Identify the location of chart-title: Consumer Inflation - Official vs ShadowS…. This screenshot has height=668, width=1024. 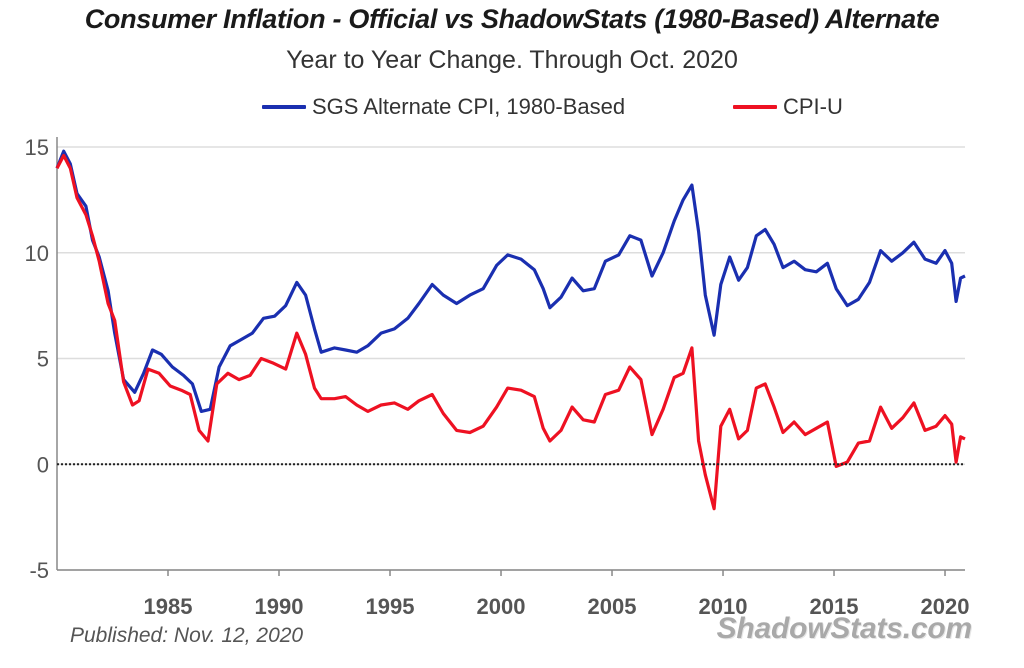
(512, 19).